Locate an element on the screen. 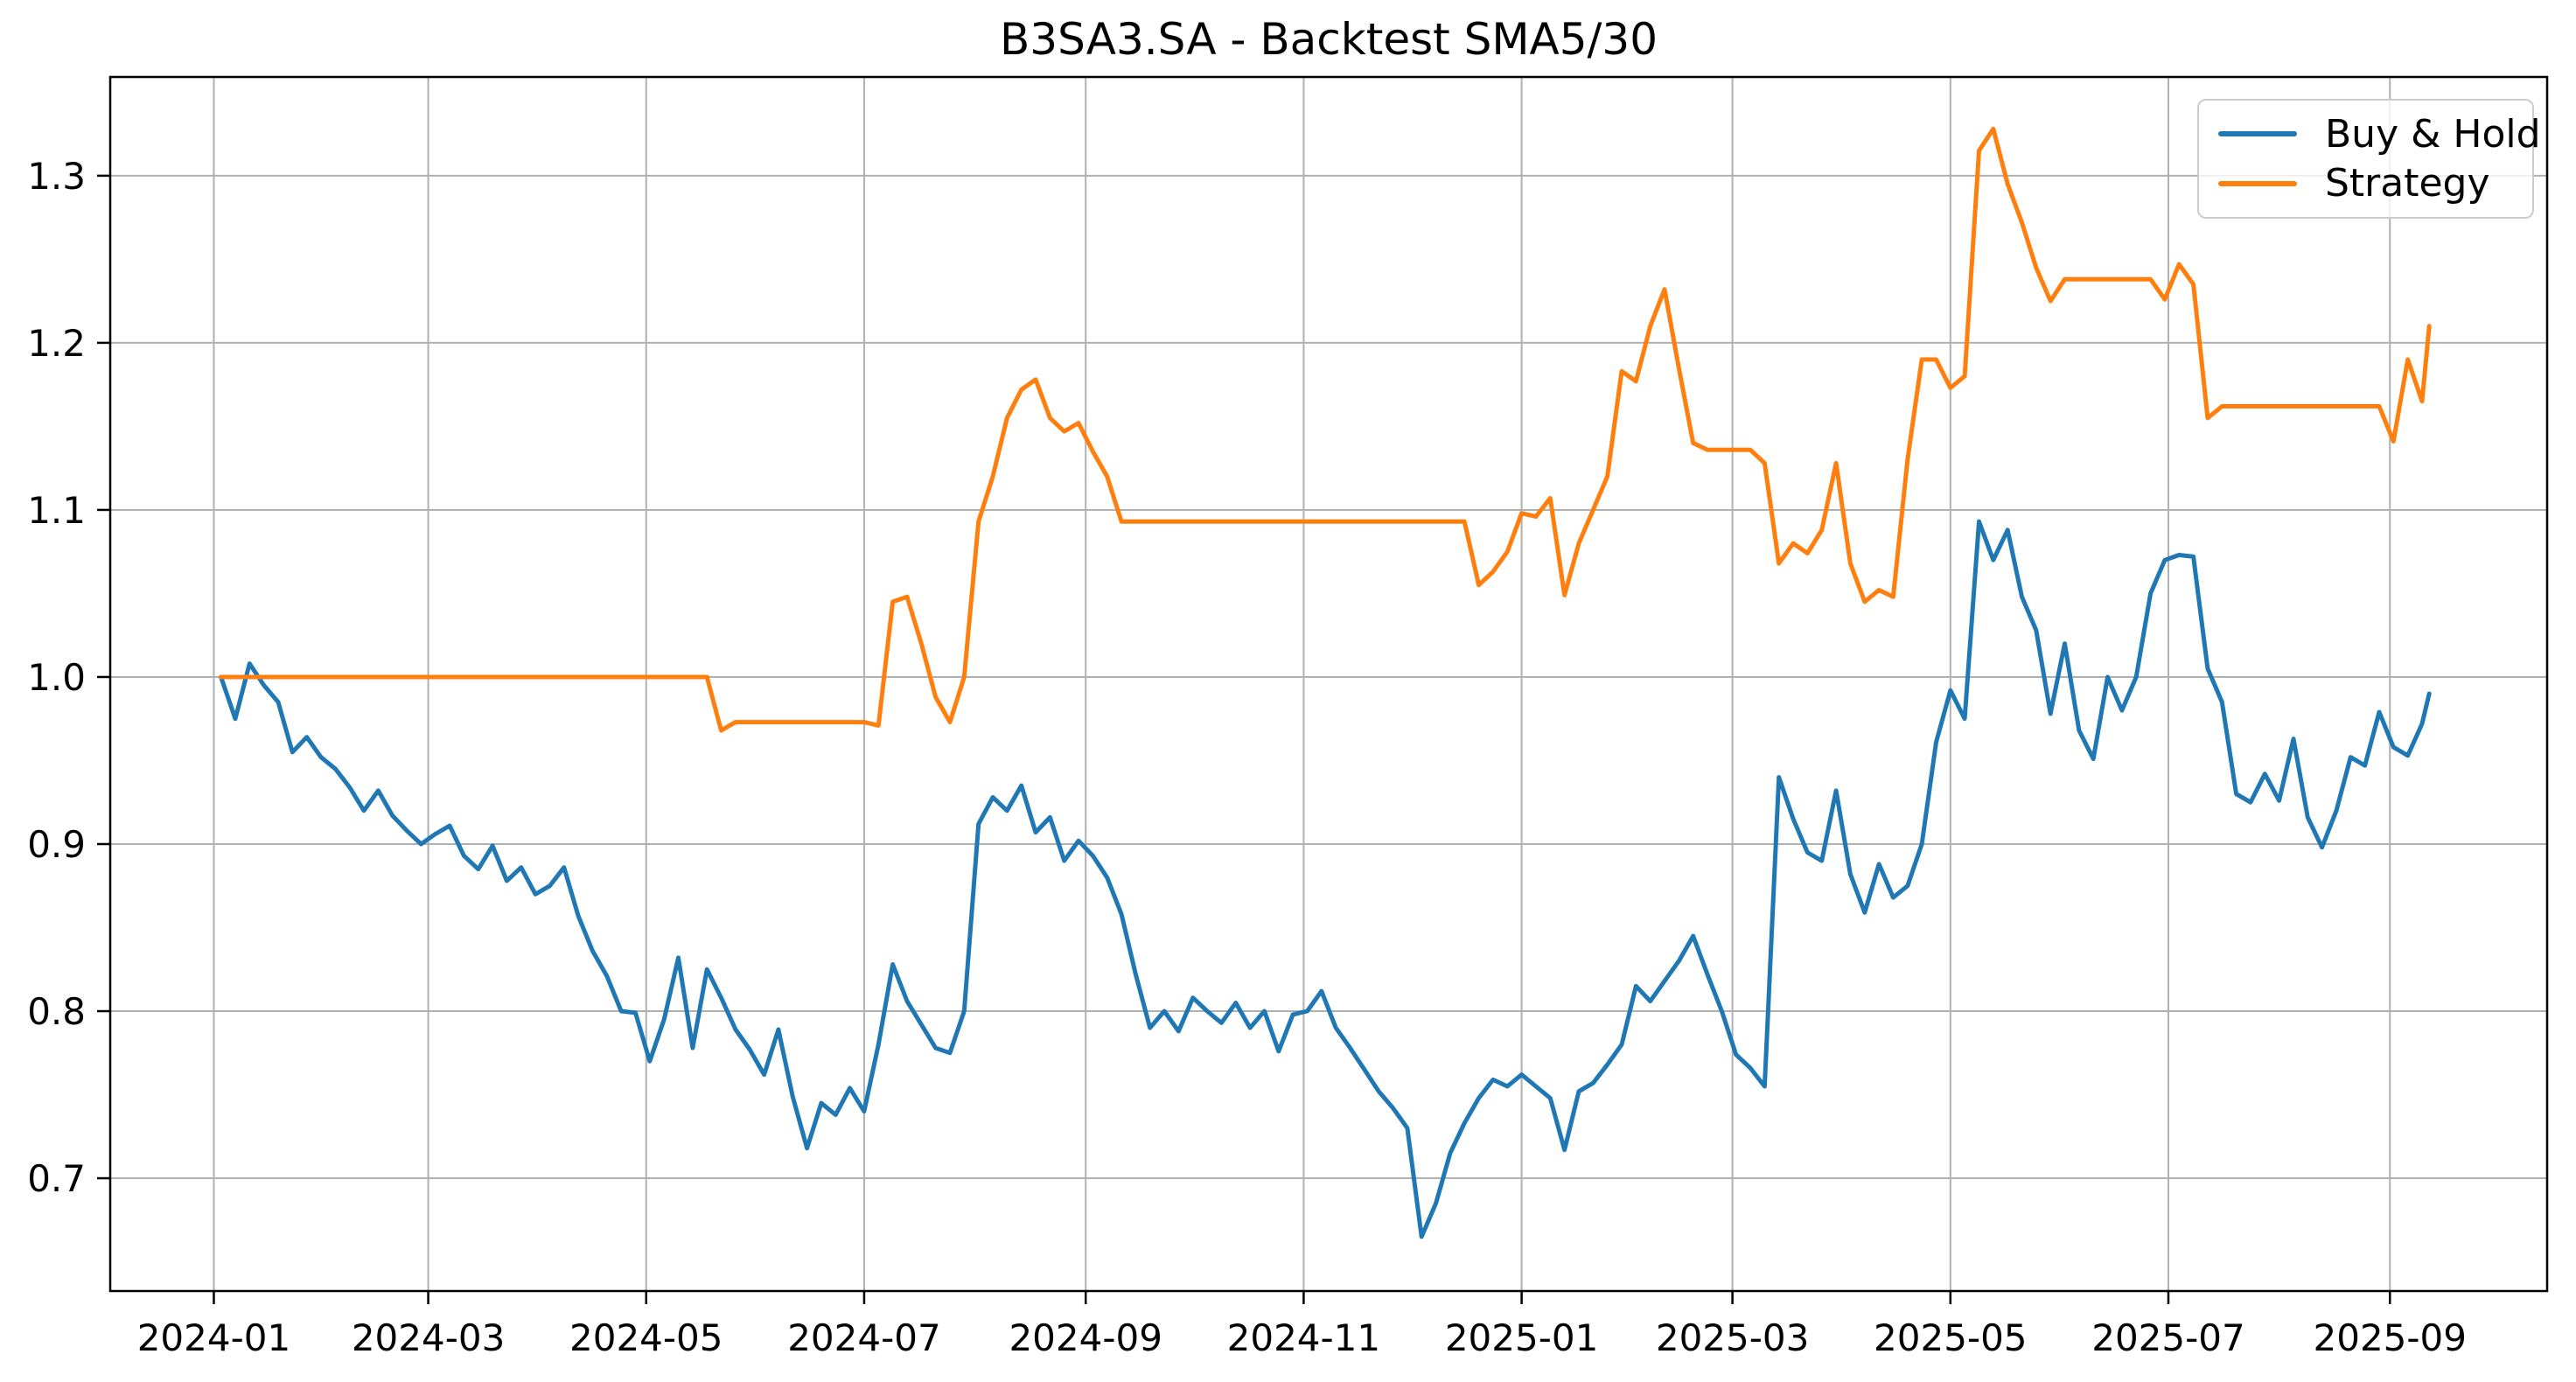 This screenshot has height=1382, width=2576. y-tick-label: 1.0 is located at coordinates (56, 677).